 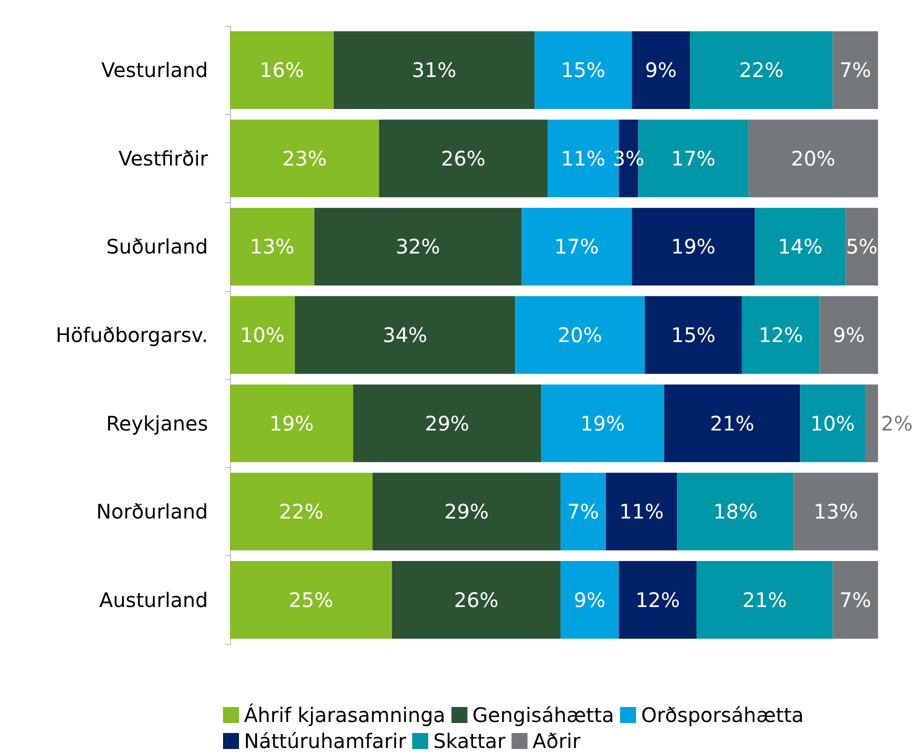 I want to click on data-label: 31%, so click(x=434, y=70).